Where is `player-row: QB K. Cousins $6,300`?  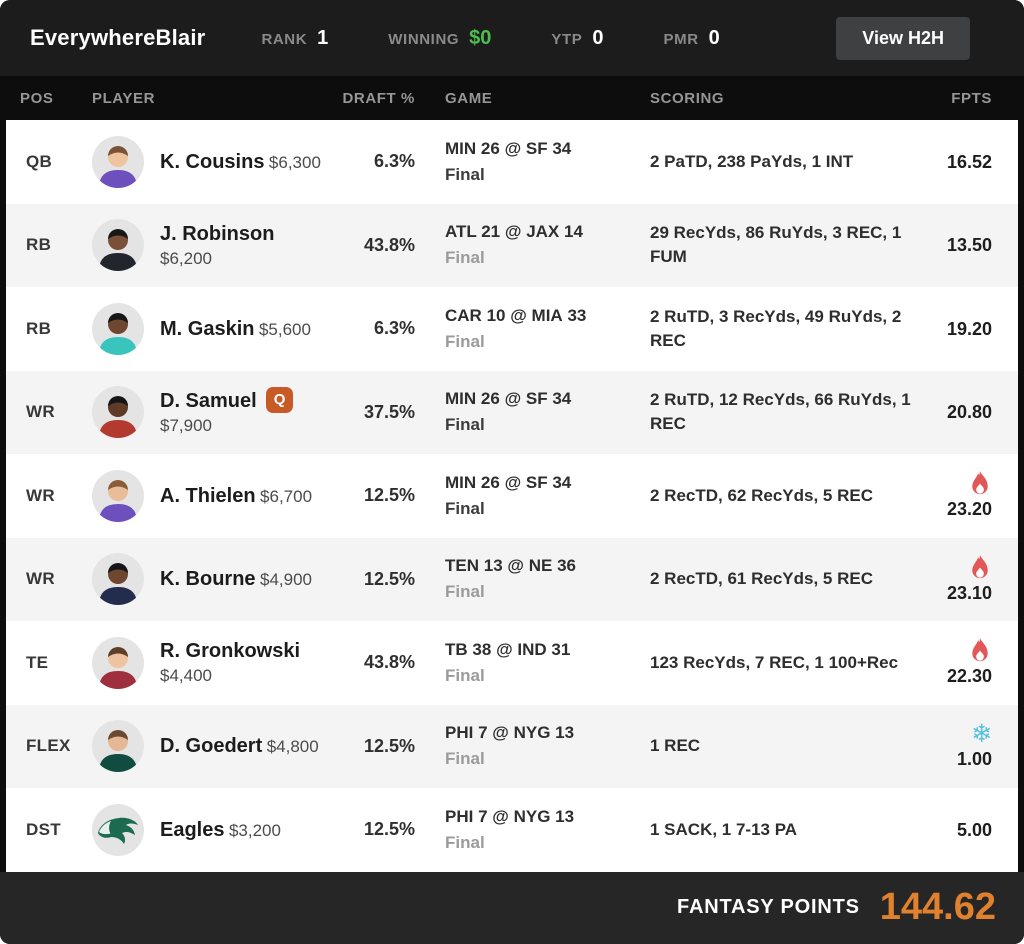
player-row: QB K. Cousins $6,300 is located at coordinates (512, 162).